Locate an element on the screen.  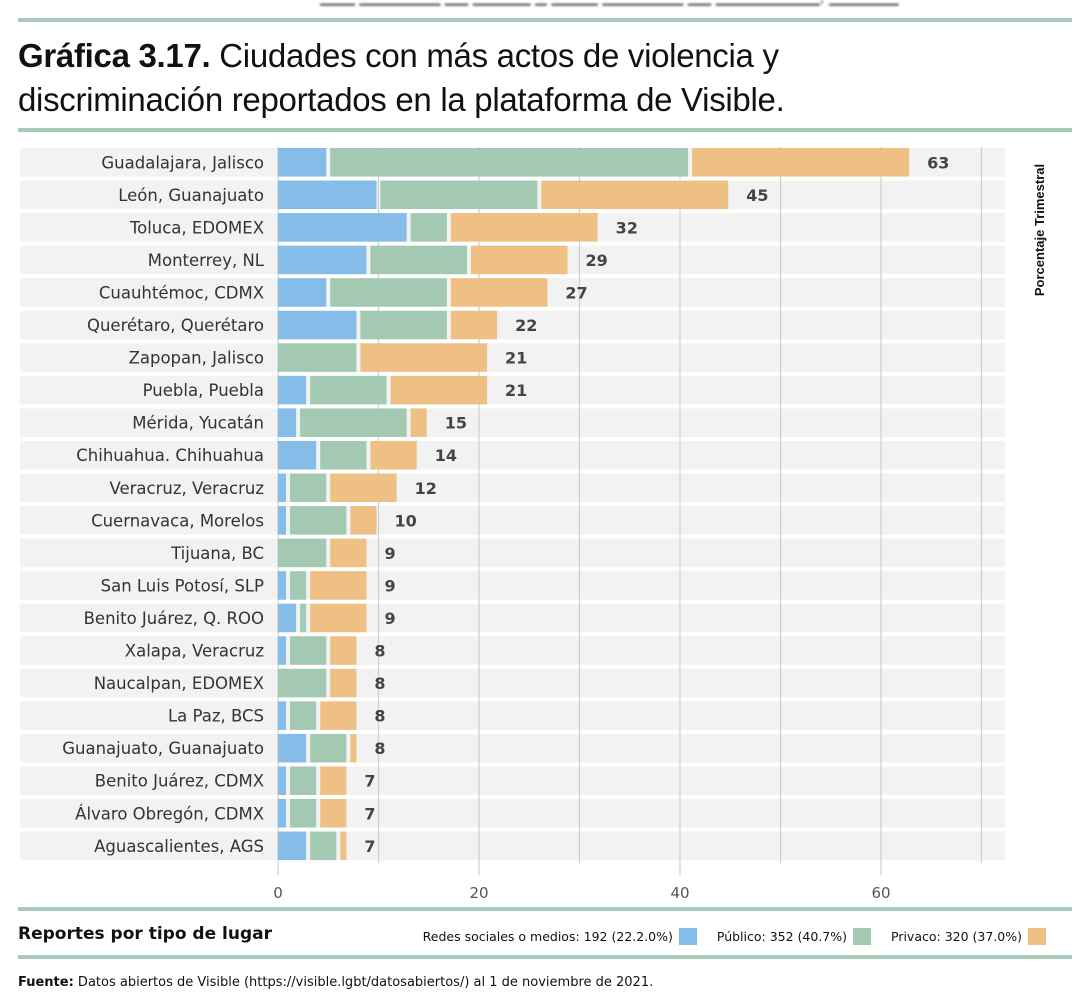
legend-item-publico: Público: 352 (40.7%) is located at coordinates (781, 936).